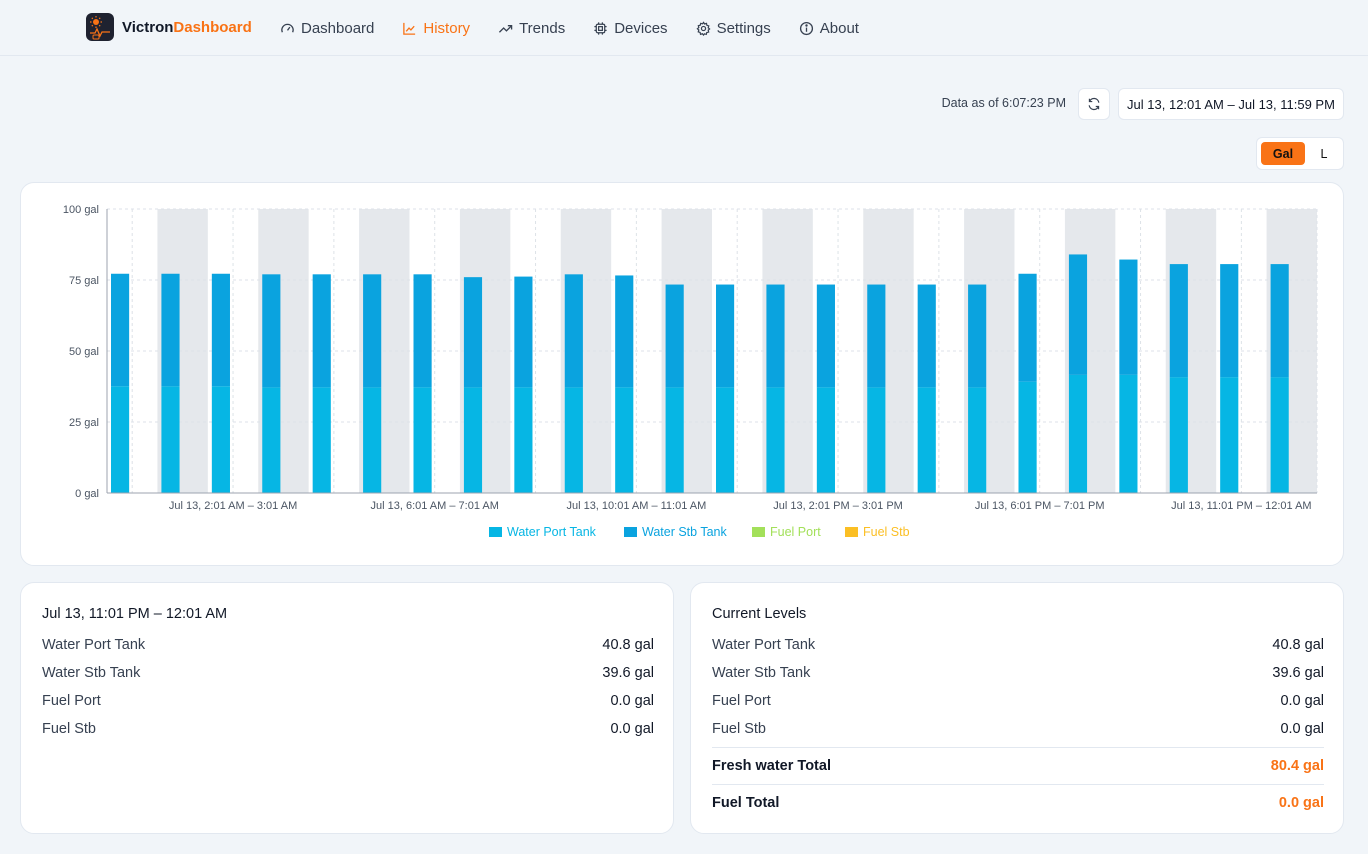  What do you see at coordinates (87, 494) in the screenshot?
I see `y-tick-label: 0 gal` at bounding box center [87, 494].